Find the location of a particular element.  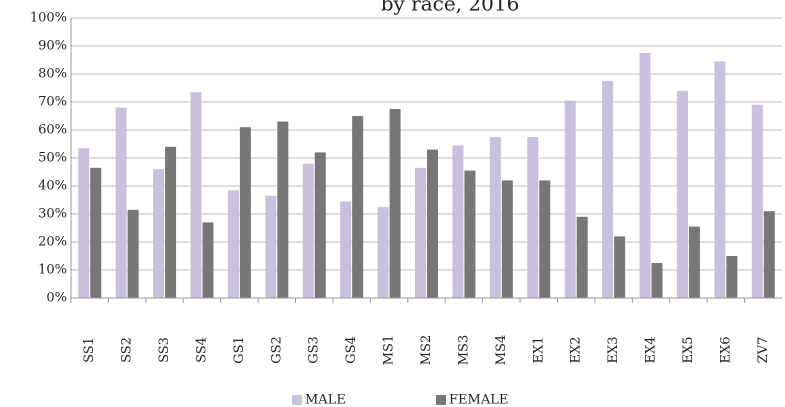

y-tick-label: 40% is located at coordinates (52, 186).